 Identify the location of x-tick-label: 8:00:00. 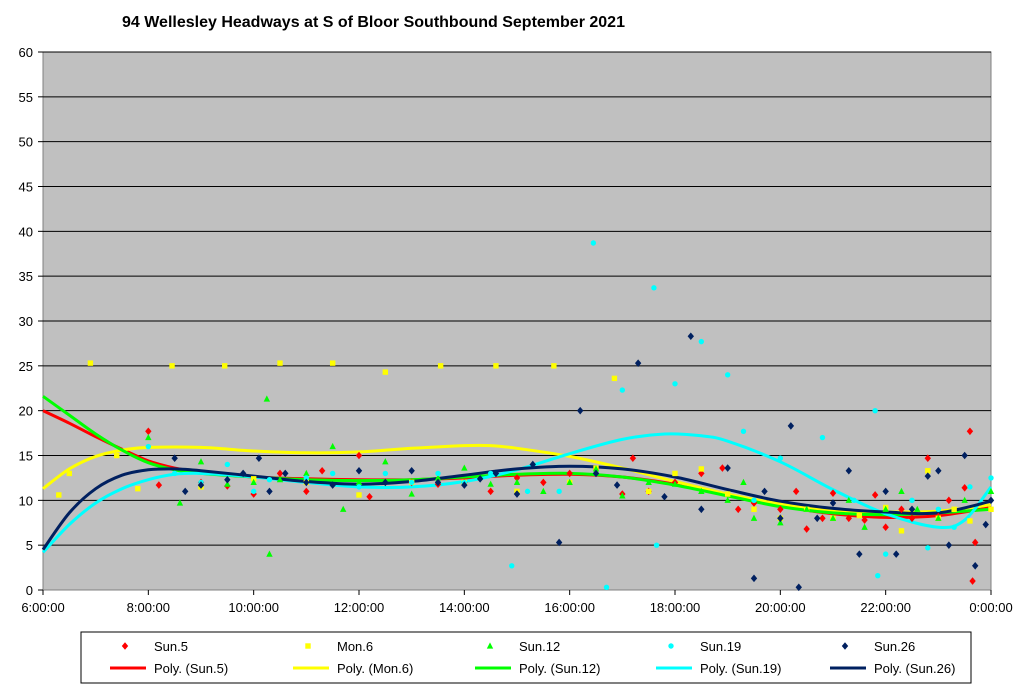
(148, 607).